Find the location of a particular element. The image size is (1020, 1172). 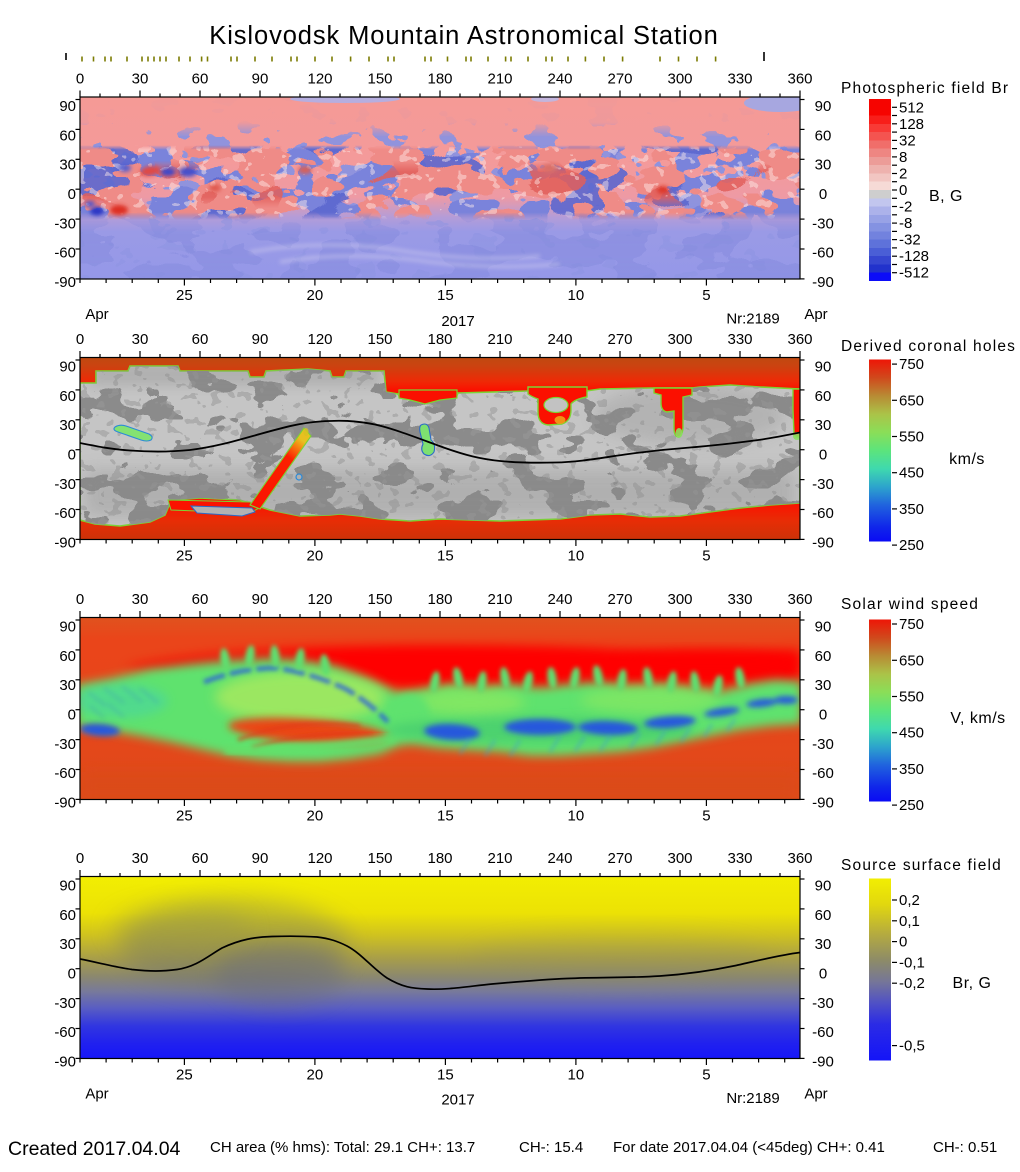

svg-text: 450 is located at coordinates (911, 473).